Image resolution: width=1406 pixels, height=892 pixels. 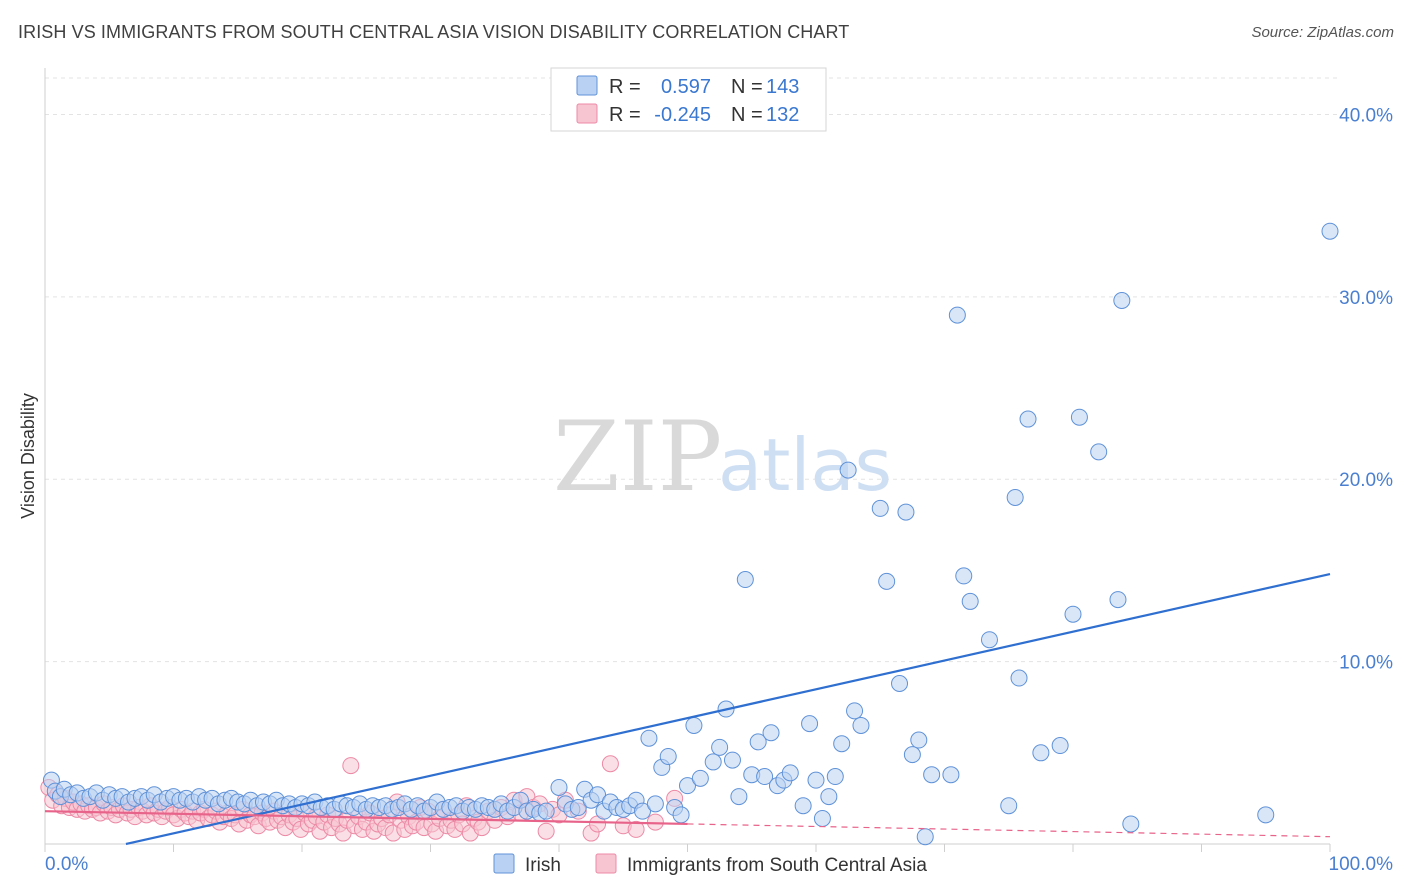 I want to click on y-axis-label: Vision Disability, so click(x=28, y=456).